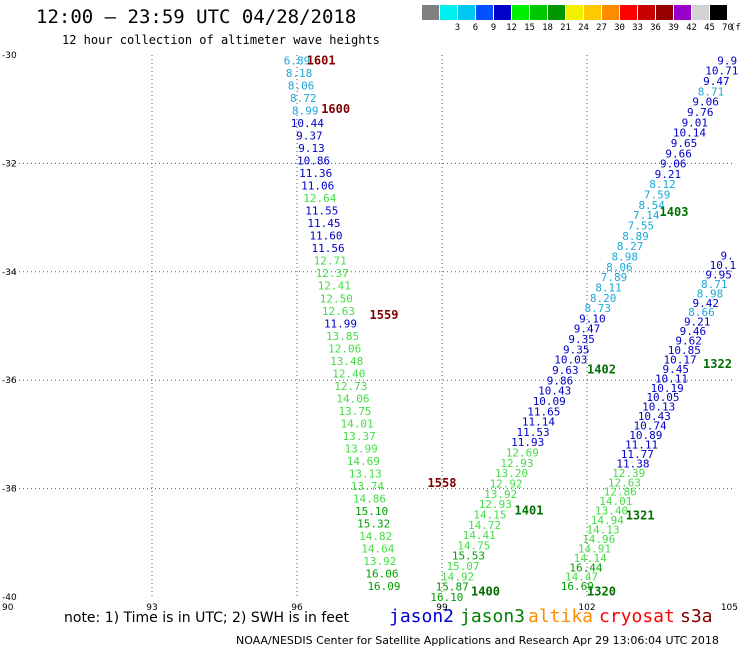  Describe the element at coordinates (299, 73) in the screenshot. I see `wave-height-label: 8.18` at that location.